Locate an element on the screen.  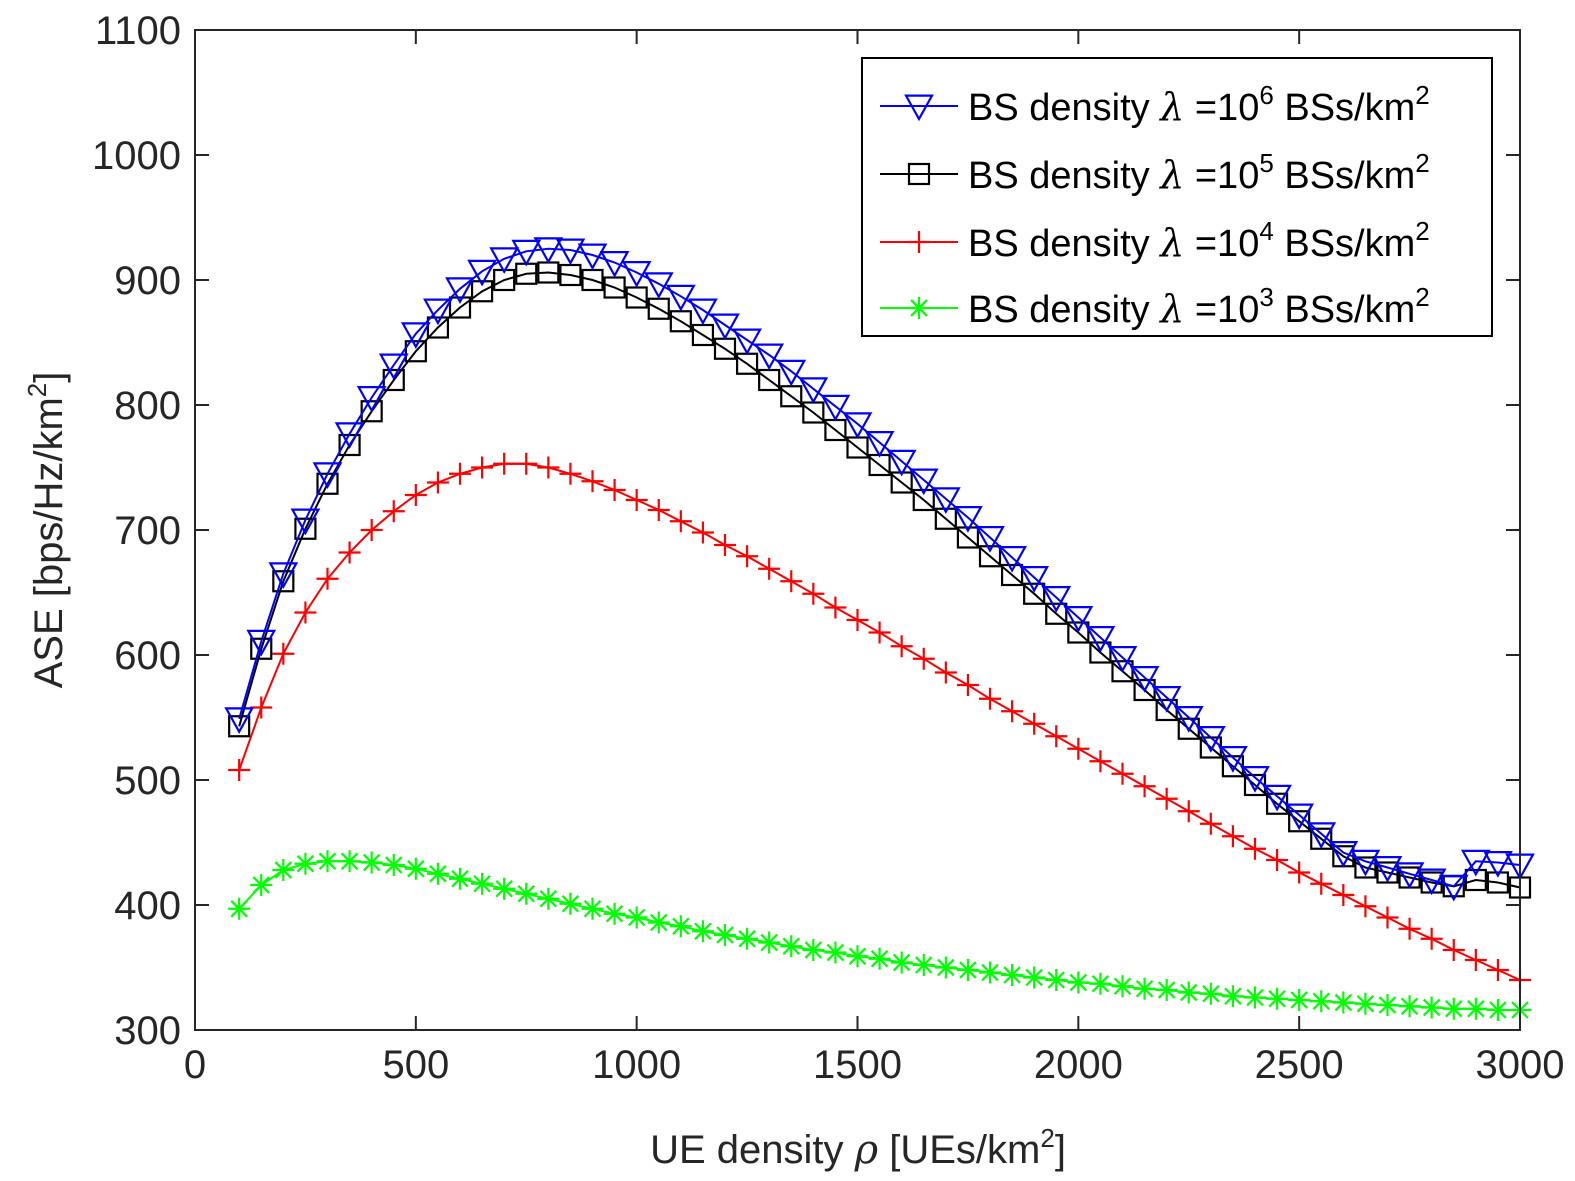
legend-label-1e5: BS density λ =105 BSs/km2 is located at coordinates (1199, 172).